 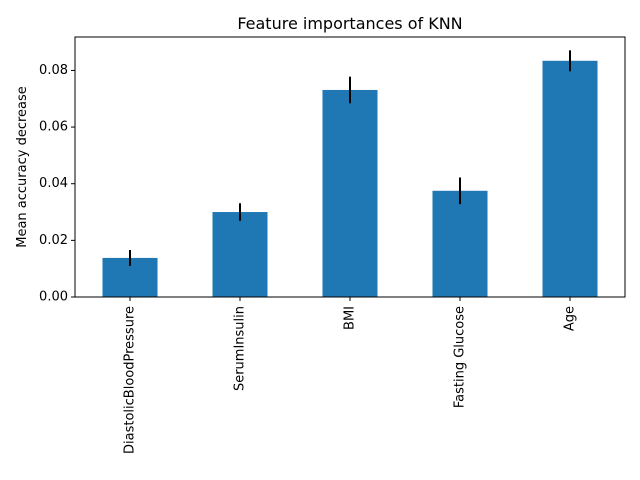 What do you see at coordinates (53, 240) in the screenshot?
I see `y-tick-label-1: 0.02` at bounding box center [53, 240].